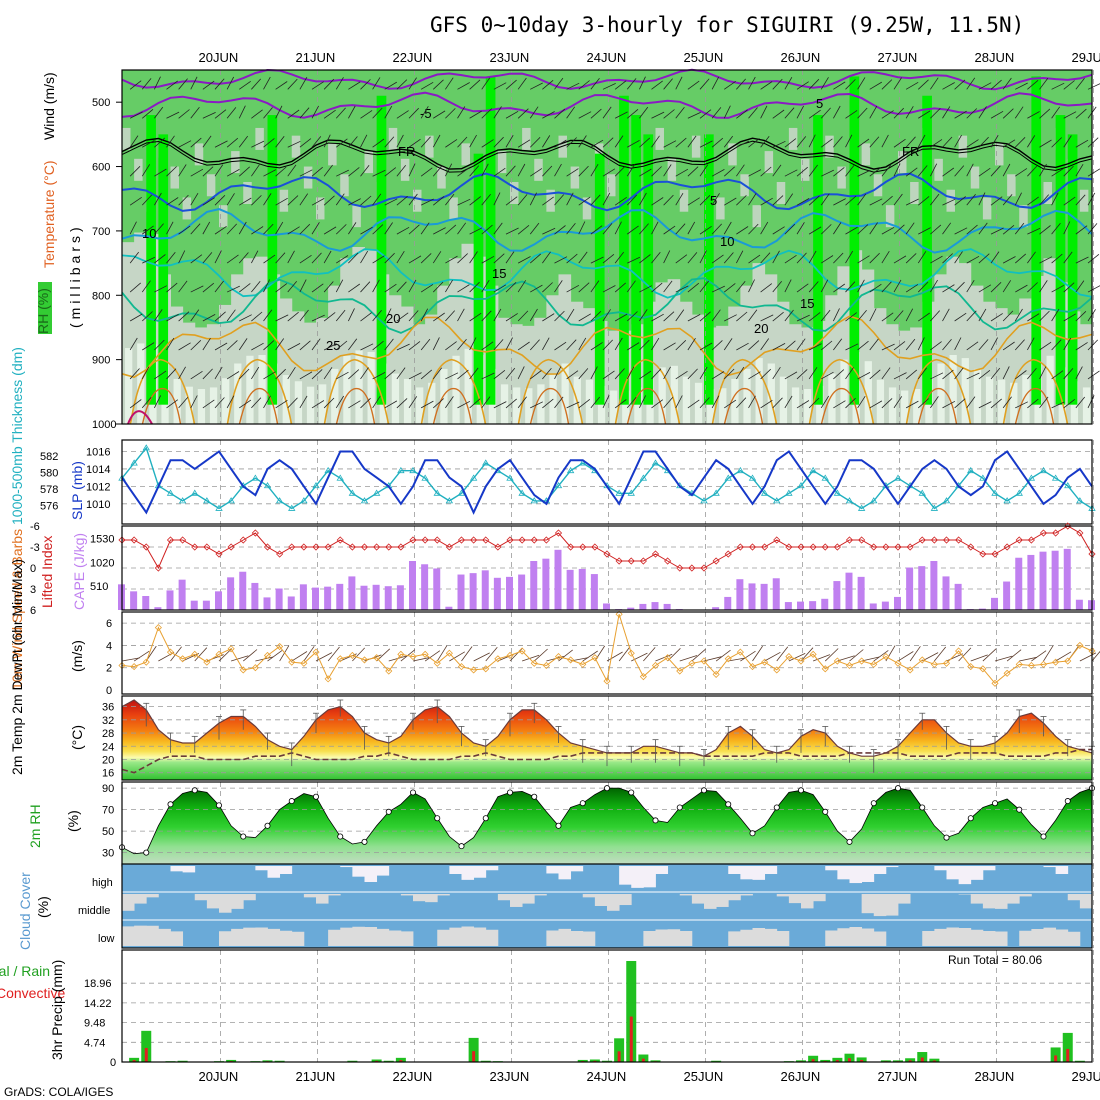  What do you see at coordinates (109, 624) in the screenshot?
I see `wind10-tick: 6` at bounding box center [109, 624].